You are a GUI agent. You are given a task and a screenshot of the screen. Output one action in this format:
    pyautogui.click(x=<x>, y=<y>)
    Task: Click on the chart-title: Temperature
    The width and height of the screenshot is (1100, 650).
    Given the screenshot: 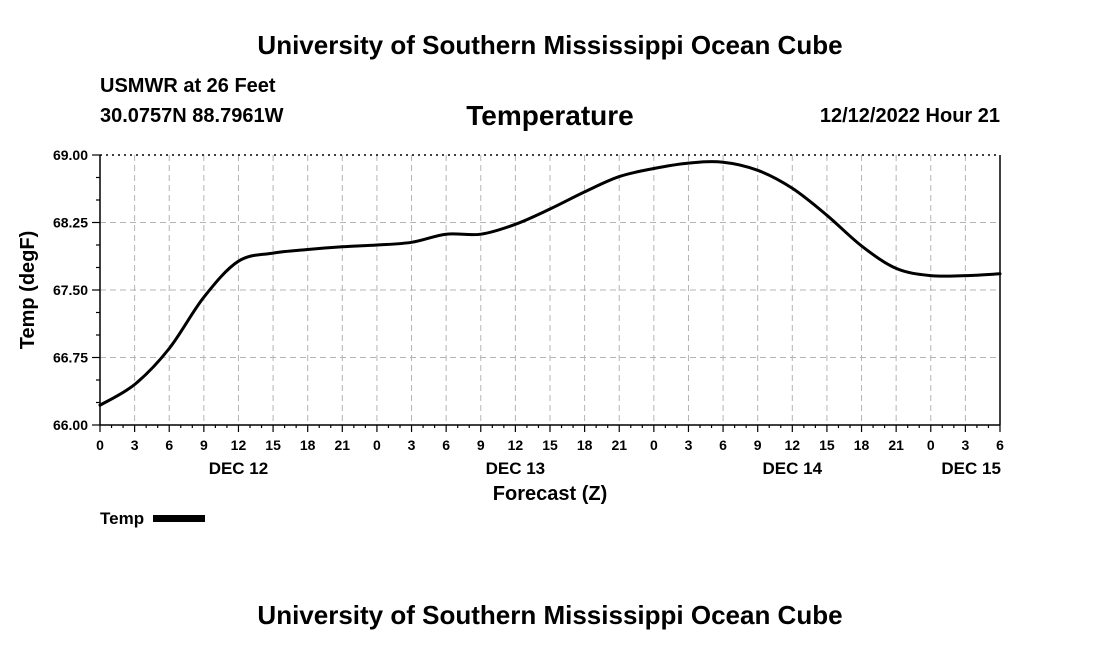 What is the action you would take?
    pyautogui.click(x=550, y=115)
    